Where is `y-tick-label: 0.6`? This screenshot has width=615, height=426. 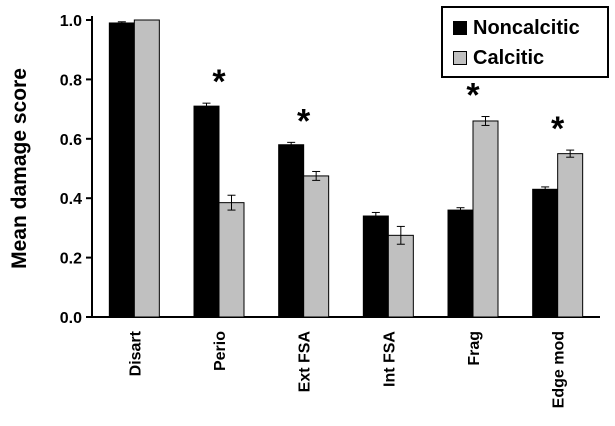 y-tick-label: 0.6 is located at coordinates (71, 140).